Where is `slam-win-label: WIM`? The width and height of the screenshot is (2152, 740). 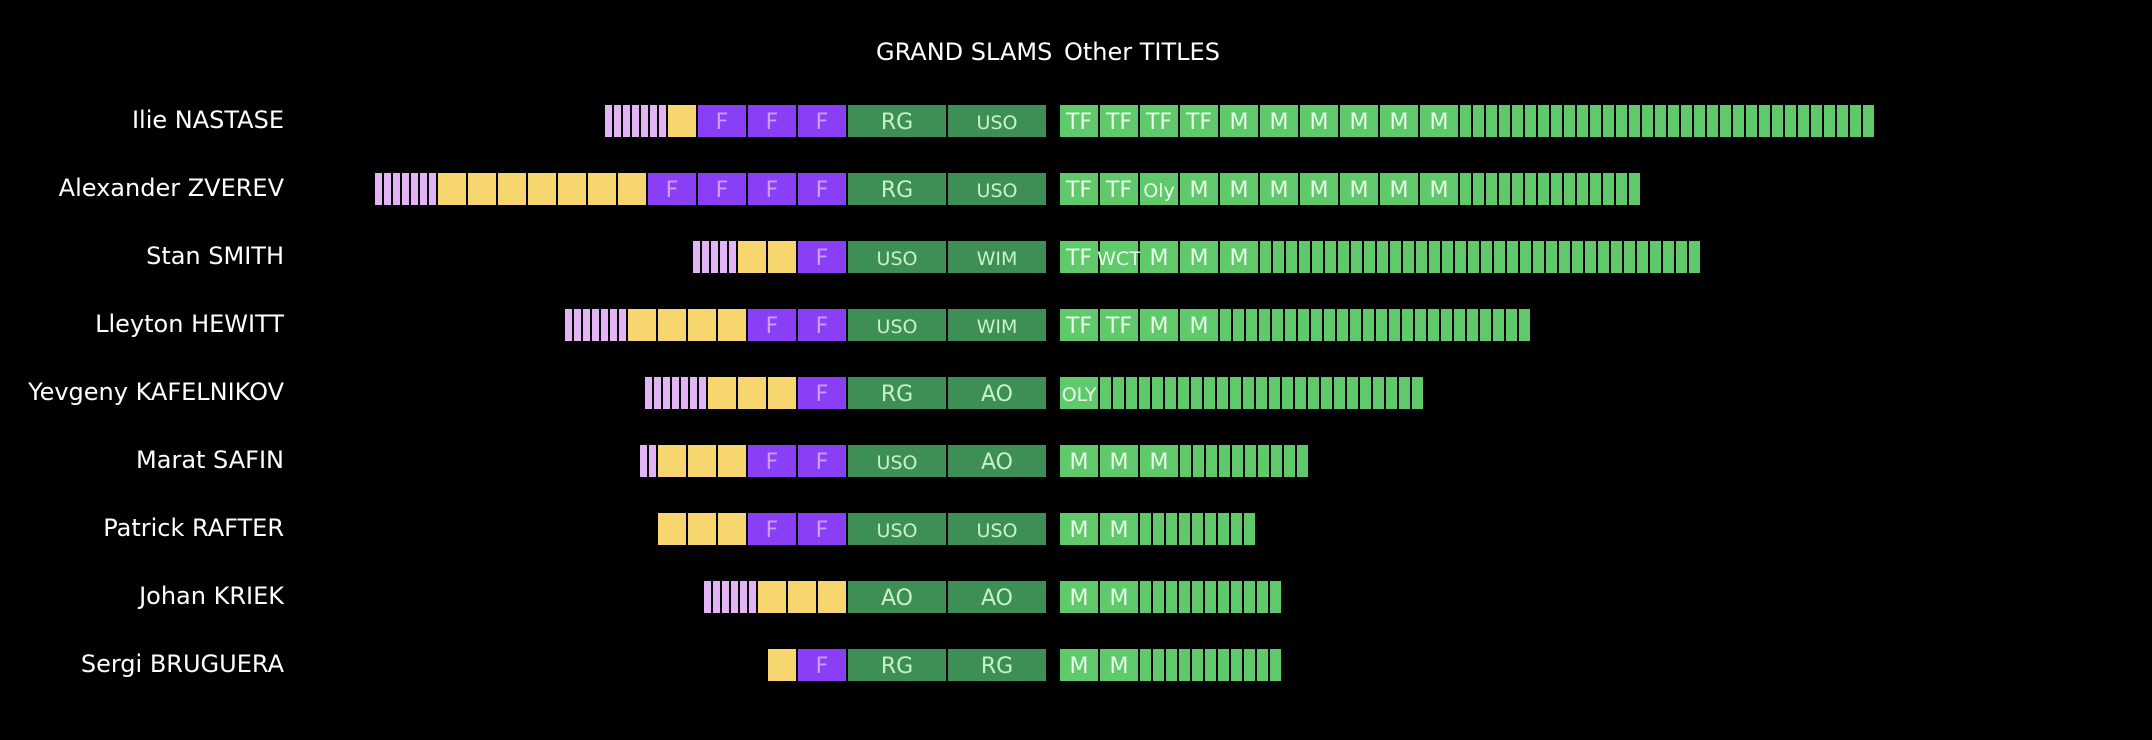 slam-win-label: WIM is located at coordinates (997, 259).